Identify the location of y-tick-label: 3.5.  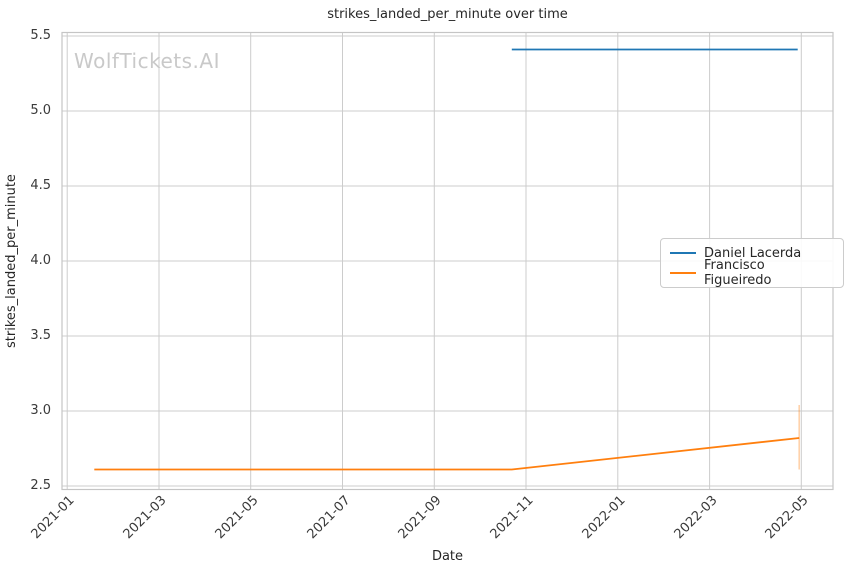
(40, 336).